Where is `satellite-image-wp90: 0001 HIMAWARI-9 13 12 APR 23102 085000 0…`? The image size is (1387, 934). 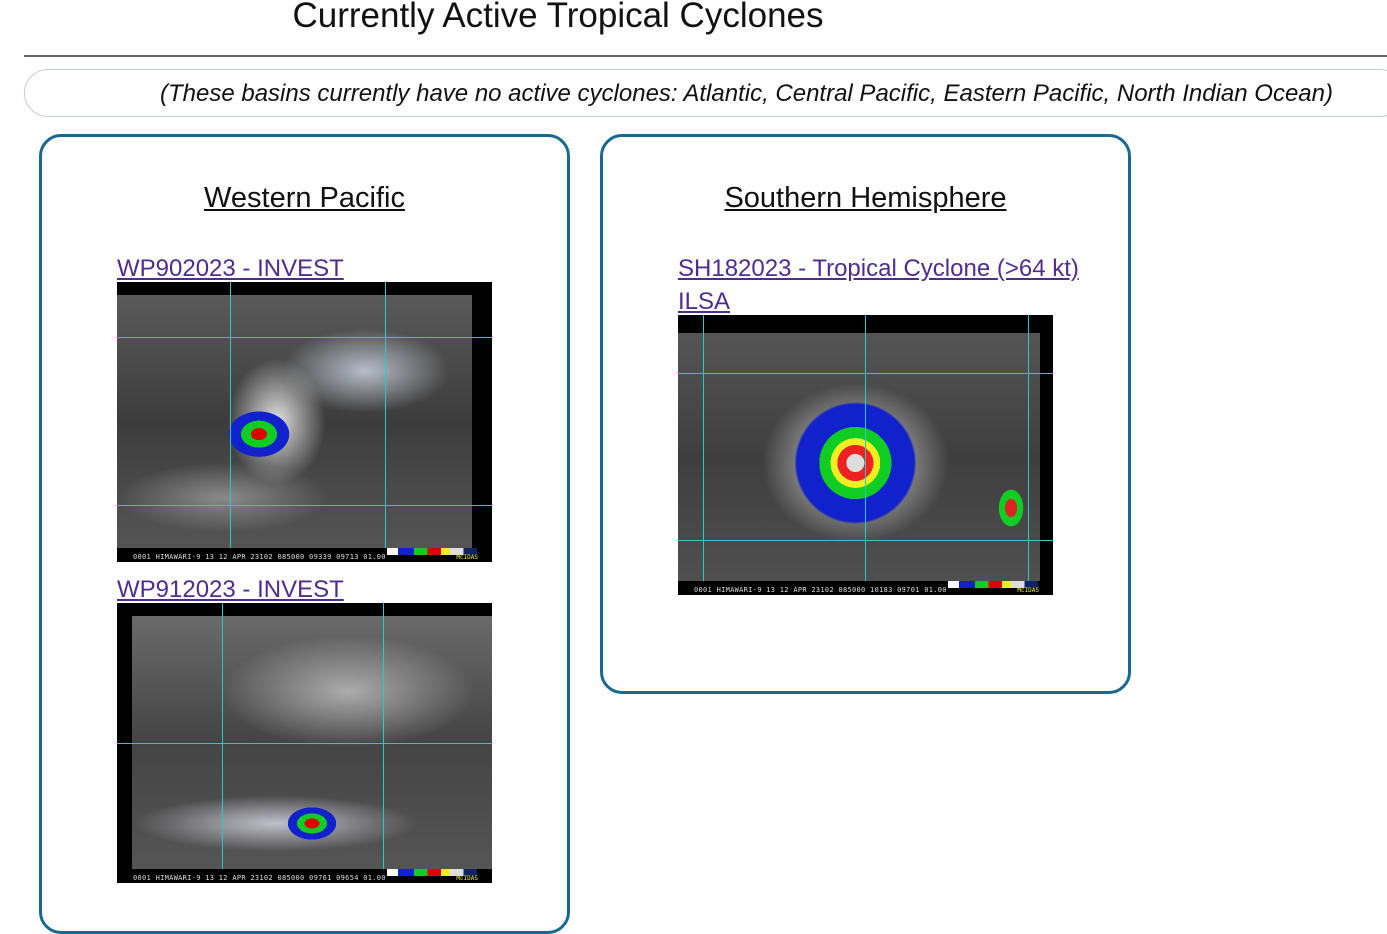
satellite-image-wp90: 0001 HIMAWARI-9 13 12 APR 23102 085000 0… is located at coordinates (304, 422).